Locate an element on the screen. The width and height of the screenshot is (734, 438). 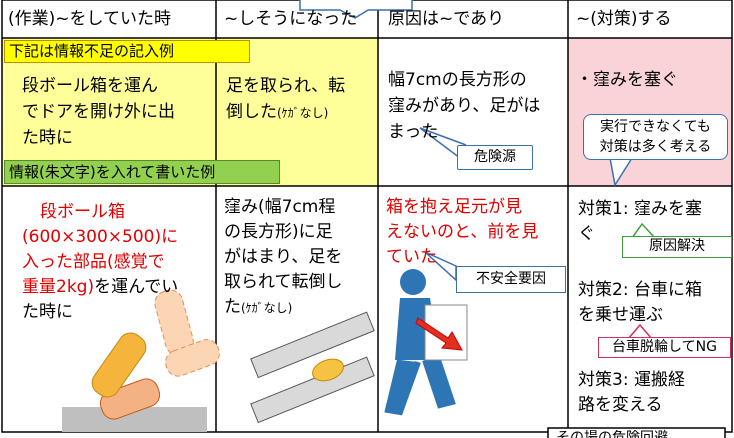
text: 対策2: 台車に箱 is located at coordinates (640, 290).